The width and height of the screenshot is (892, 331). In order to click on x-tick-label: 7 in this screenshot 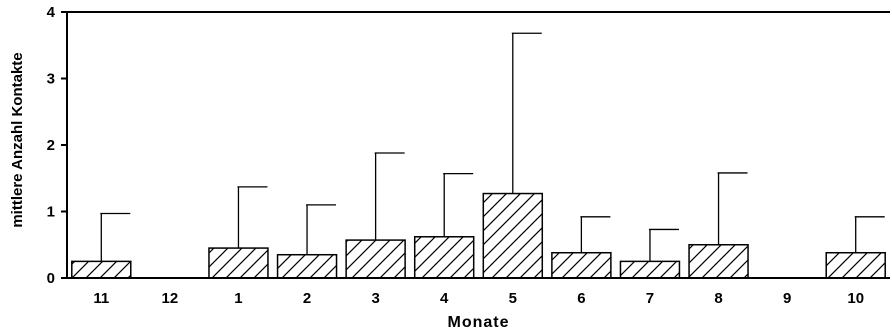, I will do `click(650, 298)`.